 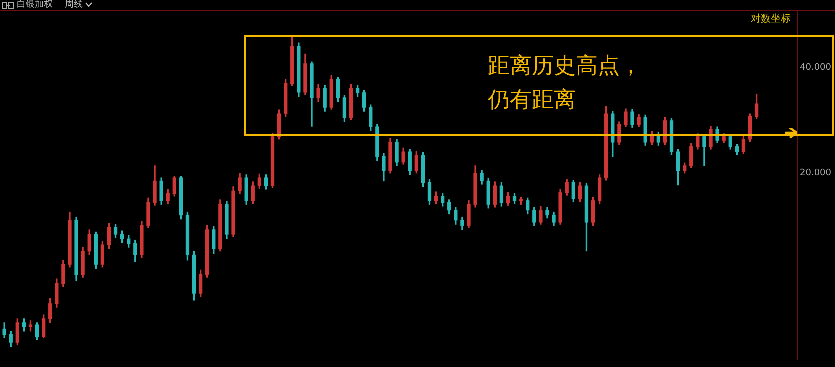 I want to click on annotation: 对数坐标, so click(x=771, y=19).